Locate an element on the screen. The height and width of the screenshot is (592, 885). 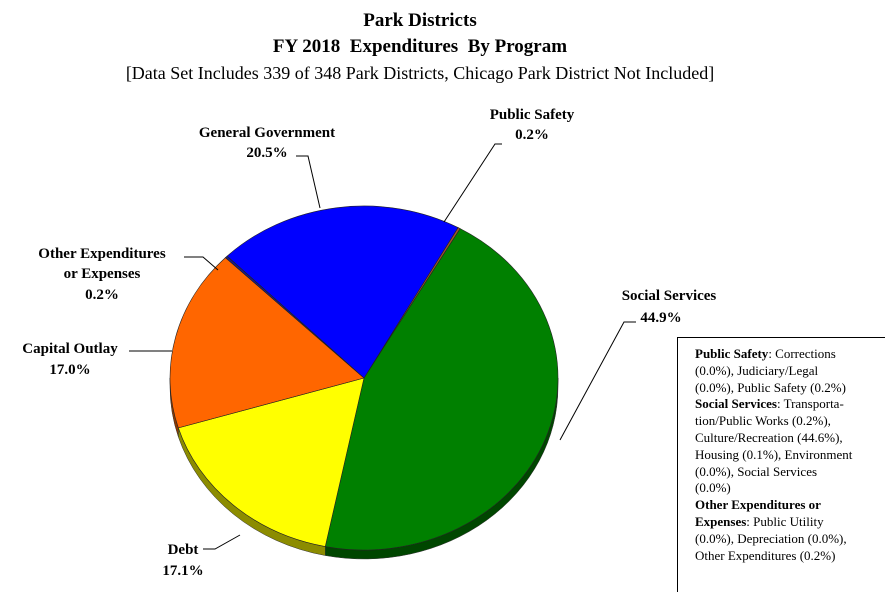
note-text: (0.0%), Public Safety (0.2%) is located at coordinates (770, 387).